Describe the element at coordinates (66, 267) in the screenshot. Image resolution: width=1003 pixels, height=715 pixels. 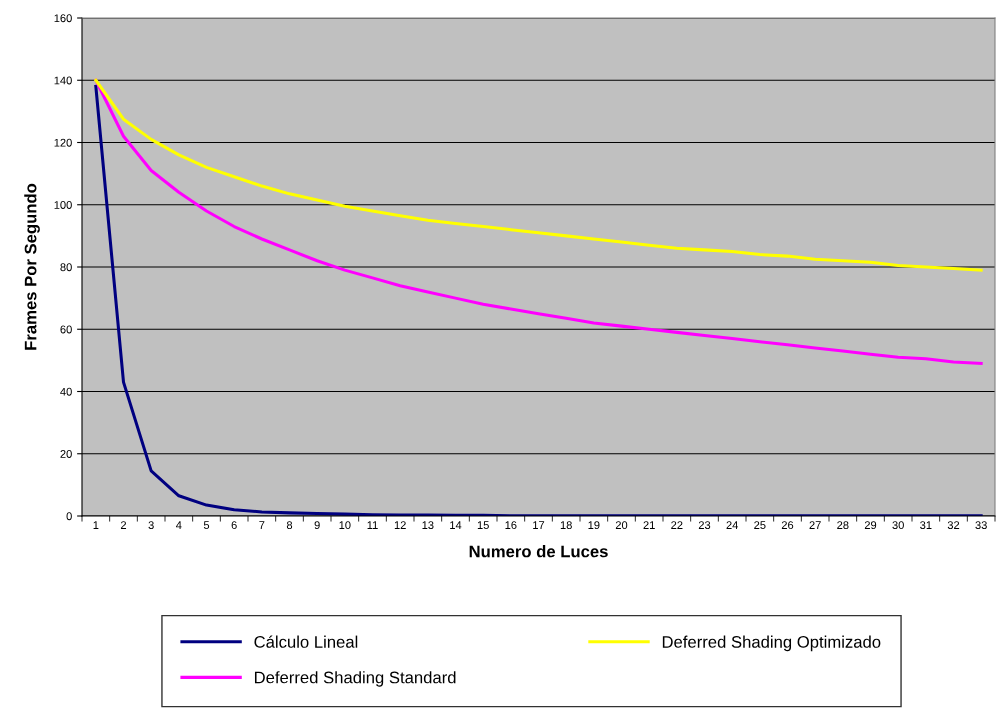
I see `y-tick-label: 80` at that location.